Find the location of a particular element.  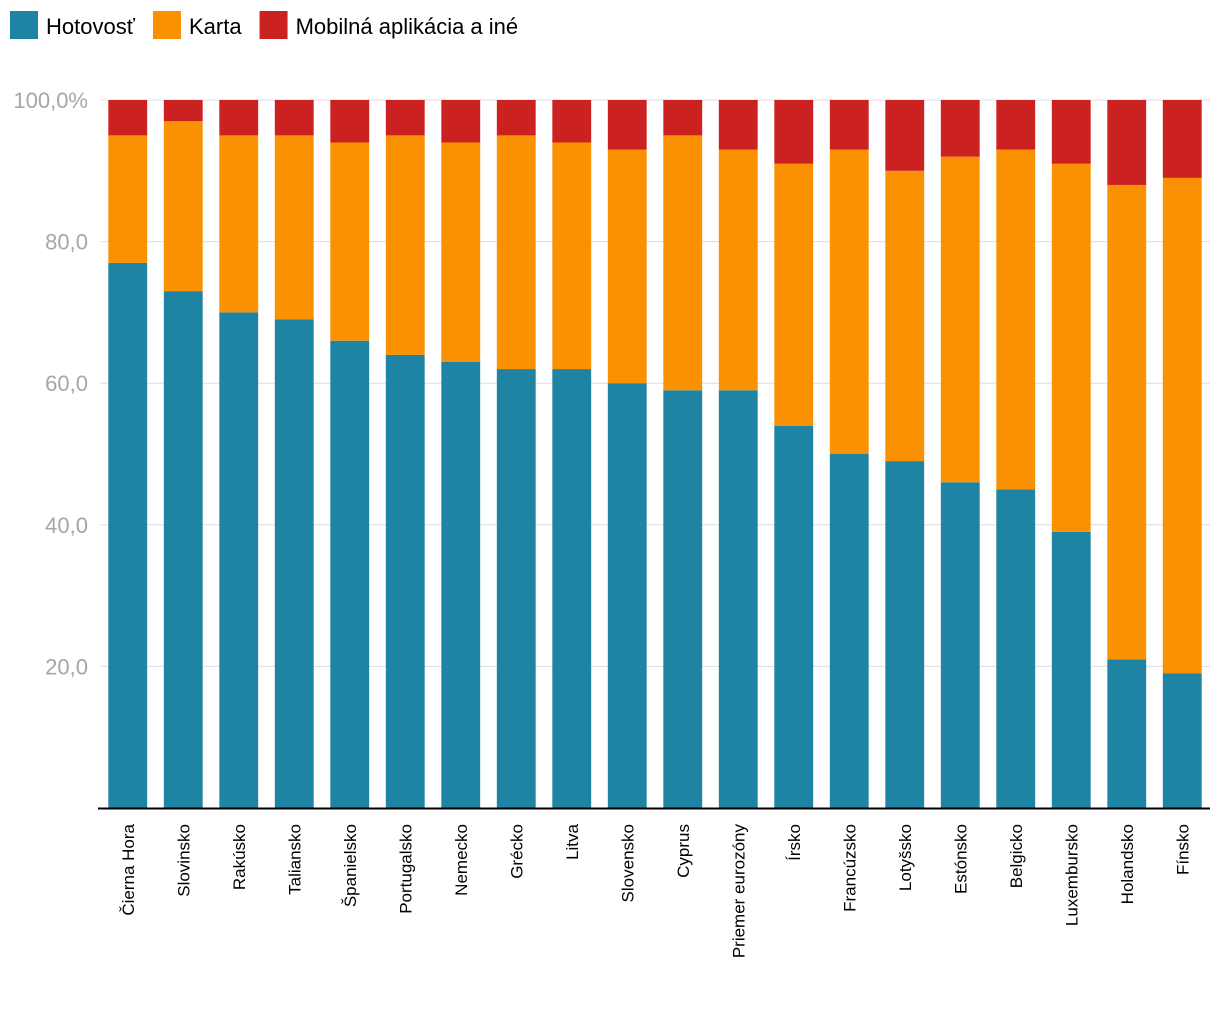

x-tick-label-luxembursko: Luxembursko is located at coordinates (1071, 875).